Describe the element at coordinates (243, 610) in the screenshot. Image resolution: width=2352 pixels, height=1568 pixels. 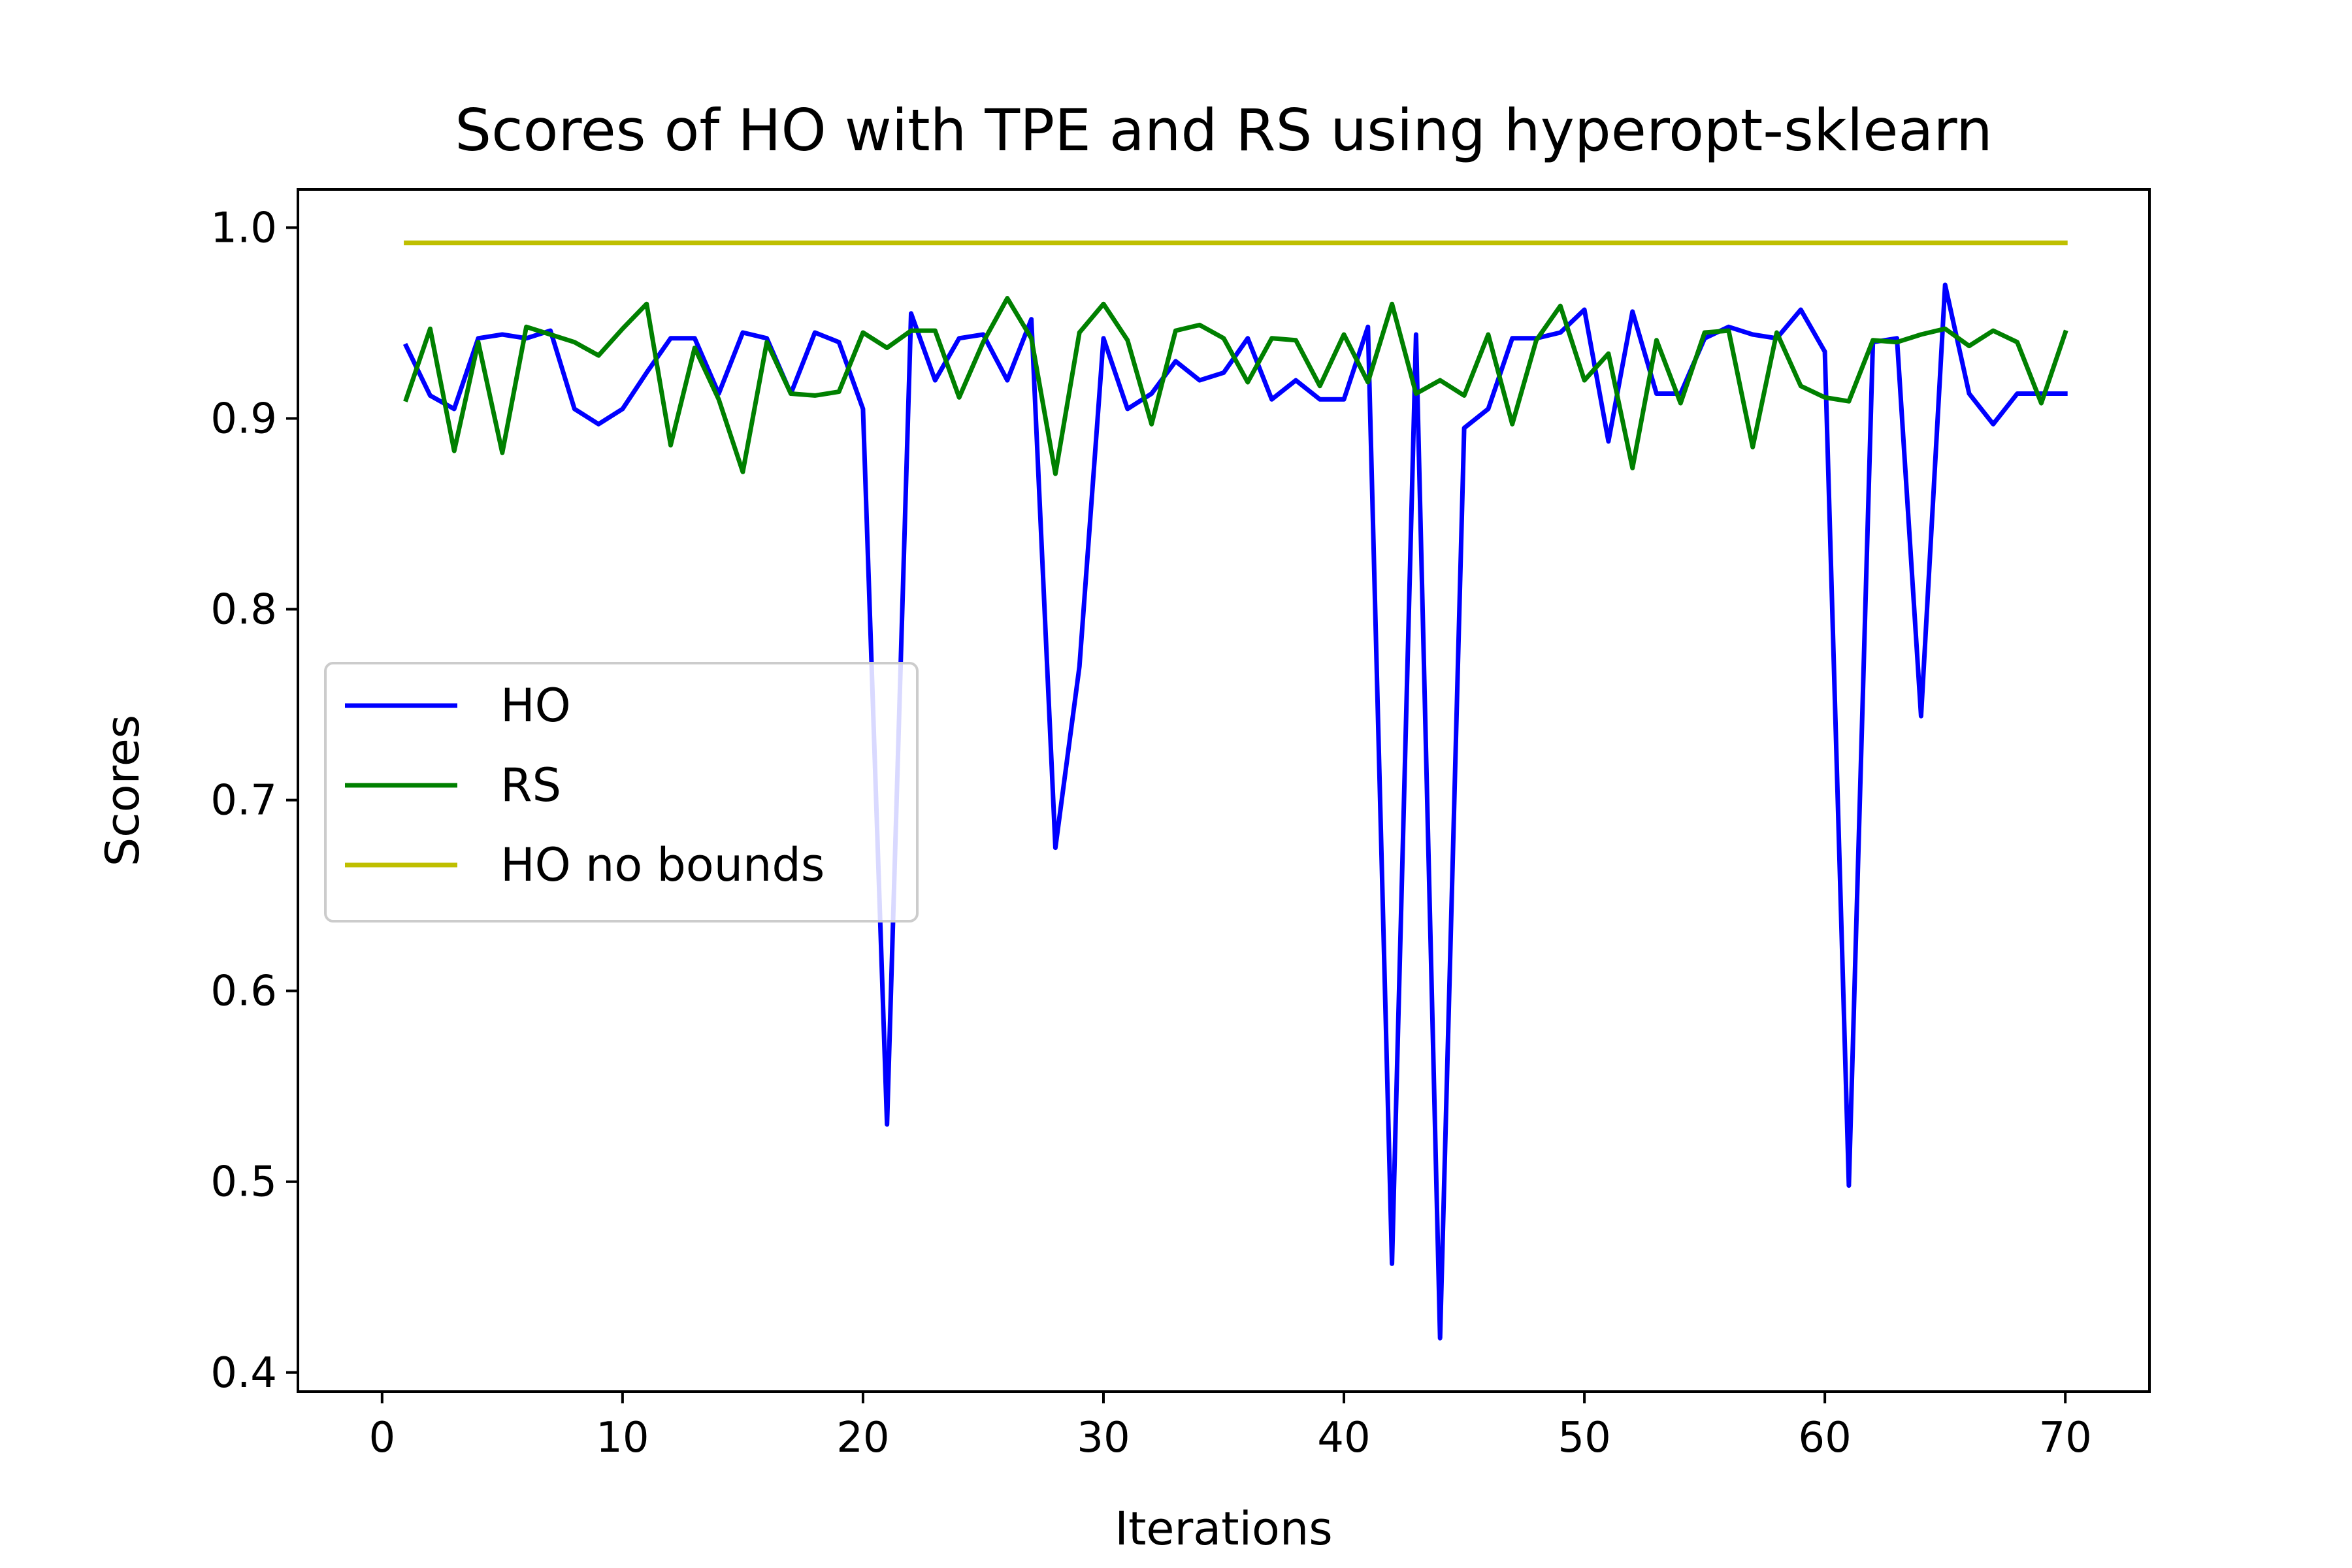
I see `y-tick-label: 0.8` at that location.